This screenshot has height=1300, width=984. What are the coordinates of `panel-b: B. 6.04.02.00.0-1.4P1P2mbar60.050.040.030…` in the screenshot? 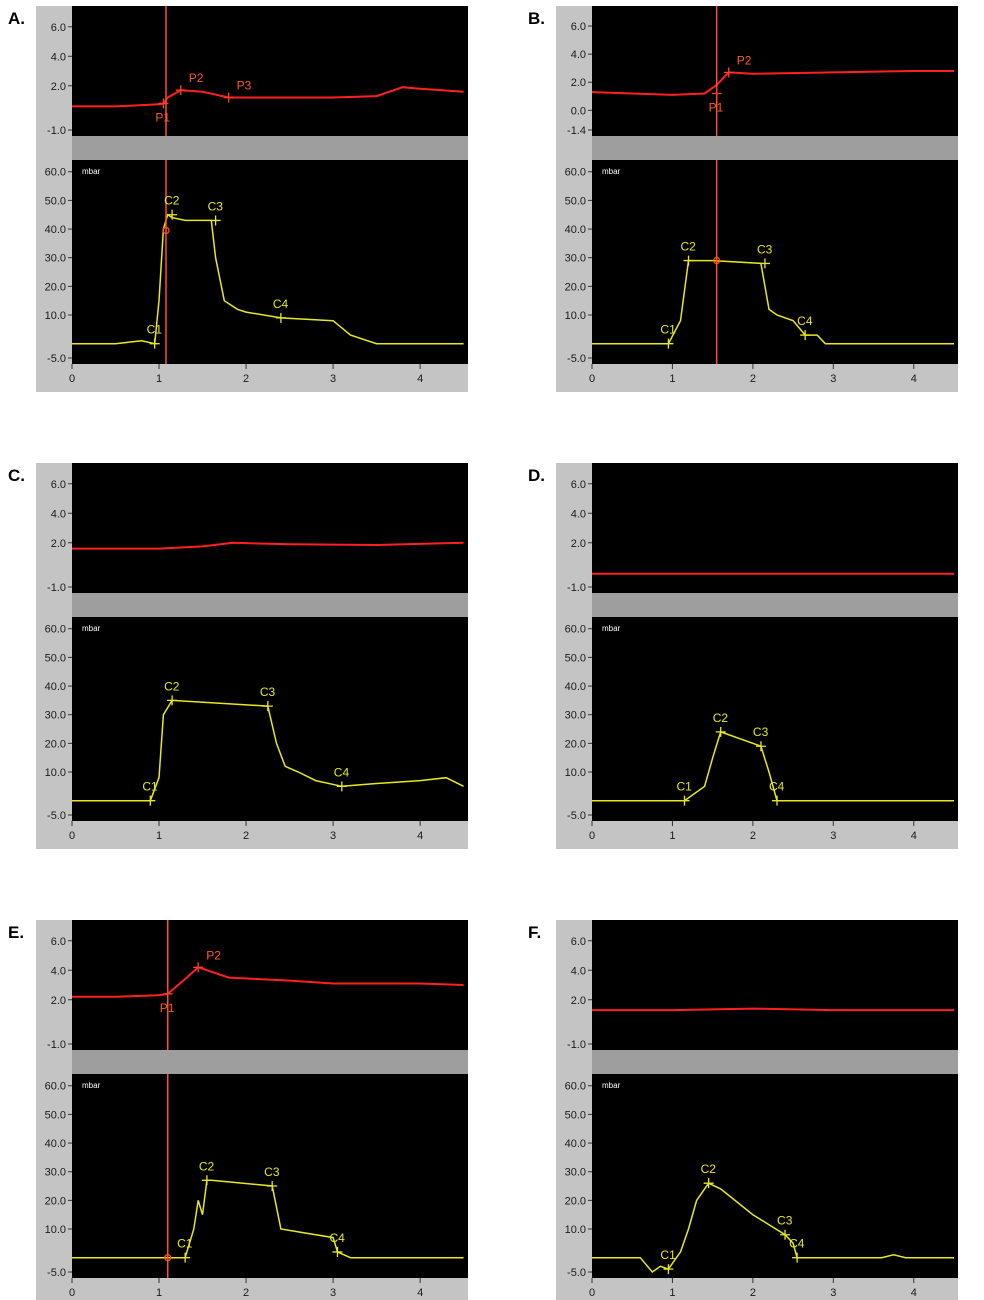 It's located at (743, 199).